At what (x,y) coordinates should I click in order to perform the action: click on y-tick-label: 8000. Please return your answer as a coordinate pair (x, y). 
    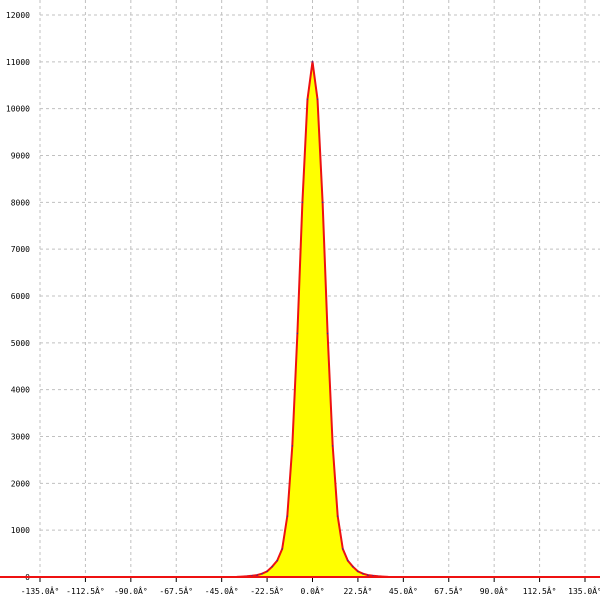
    Looking at the image, I should click on (20, 202).